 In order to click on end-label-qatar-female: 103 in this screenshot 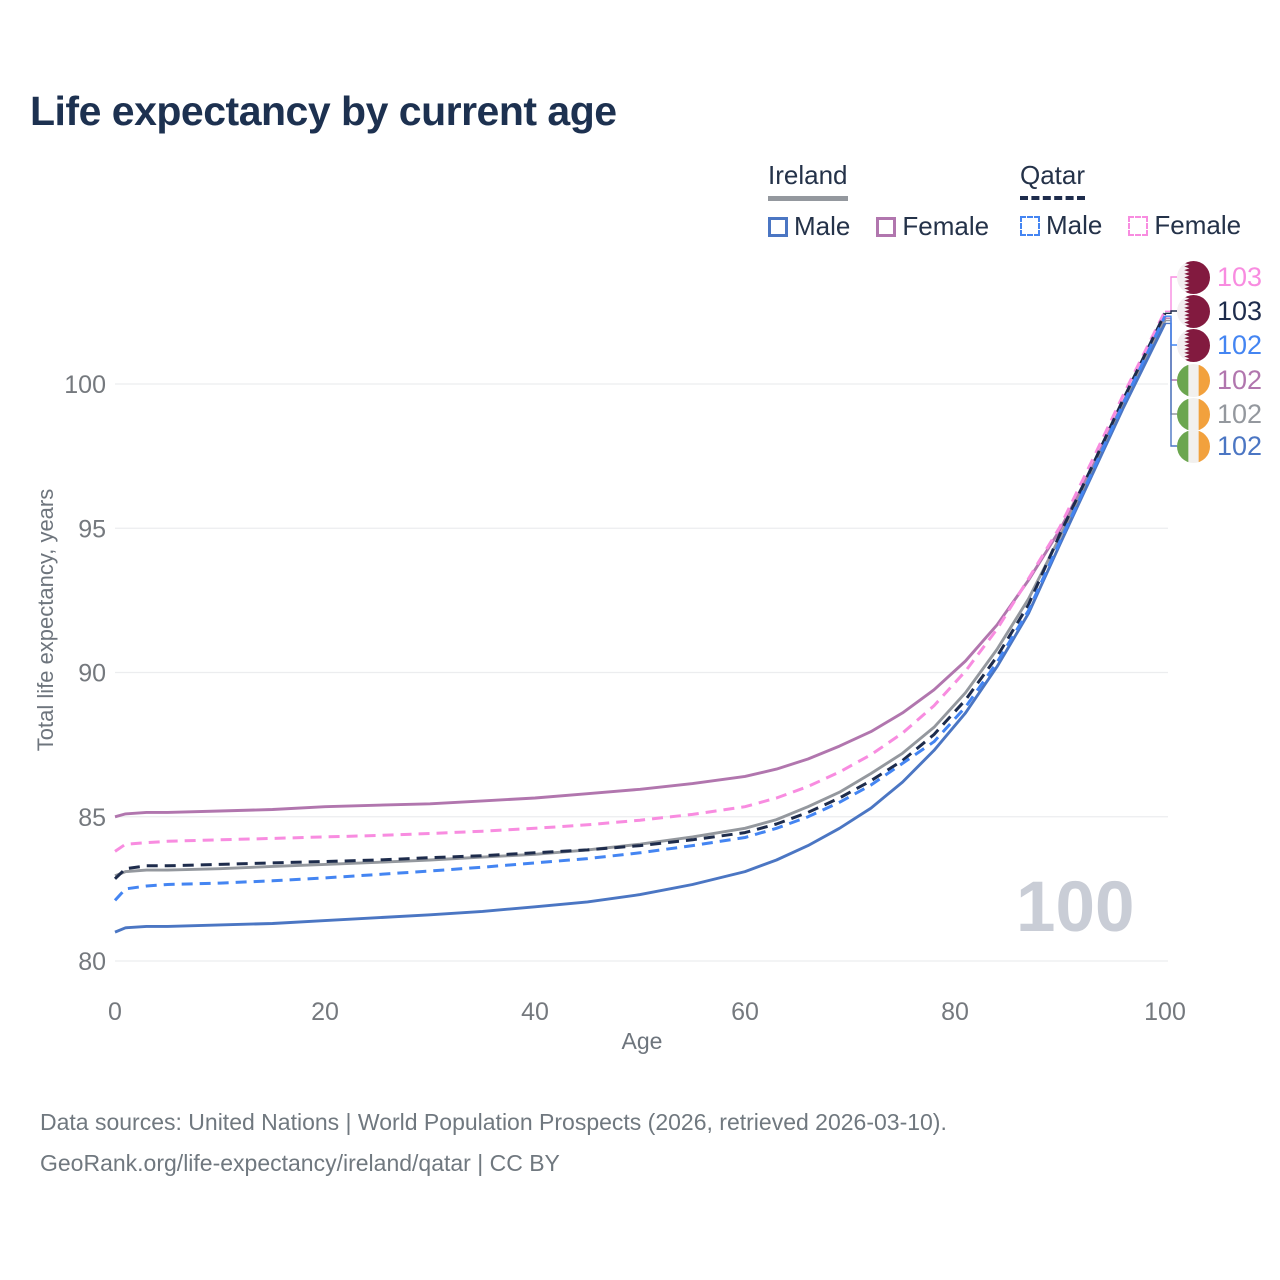, I will do `click(1220, 277)`.